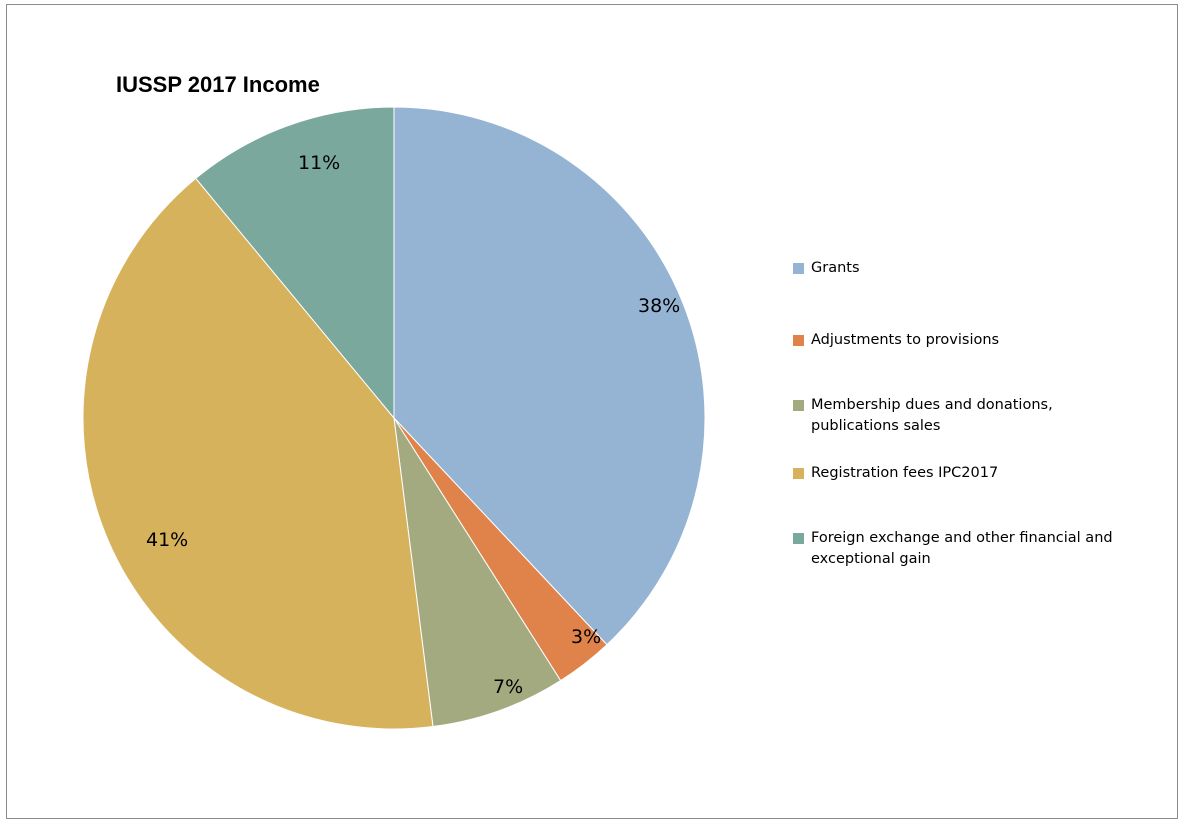 The height and width of the screenshot is (823, 1184). I want to click on chart-title: IUSSP 2017 Income, so click(218, 84).